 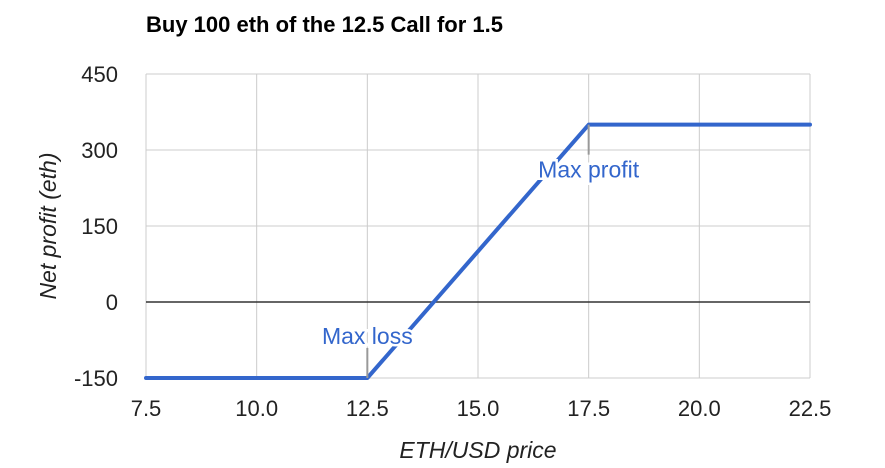 I want to click on x-axis-label: ETH/USD price, so click(x=477, y=450).